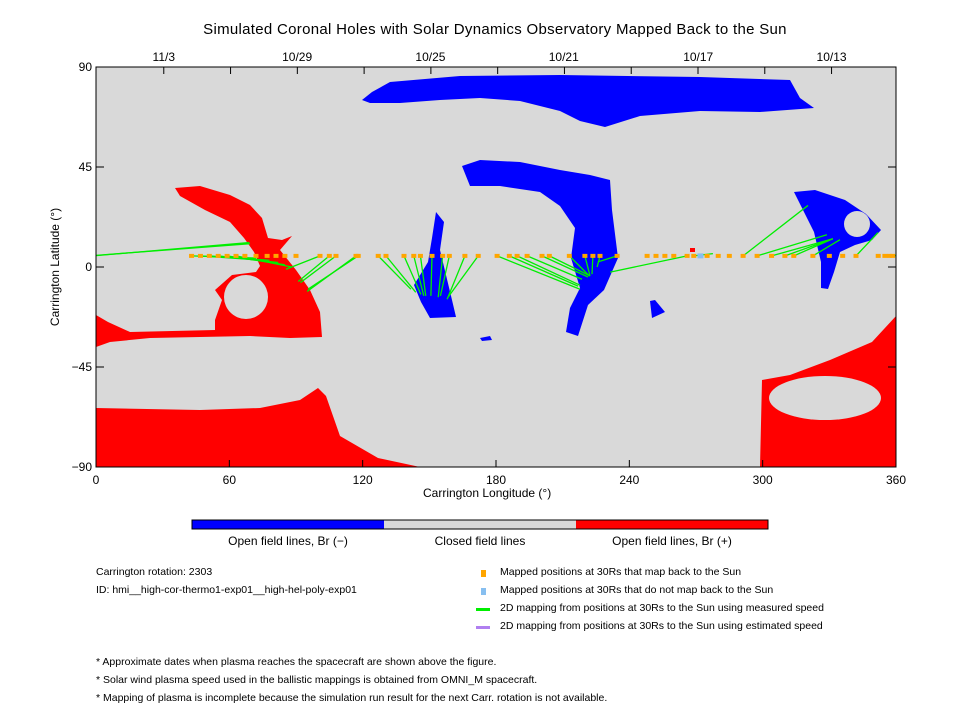  Describe the element at coordinates (896, 480) in the screenshot. I see `x-tick-label: 360` at that location.